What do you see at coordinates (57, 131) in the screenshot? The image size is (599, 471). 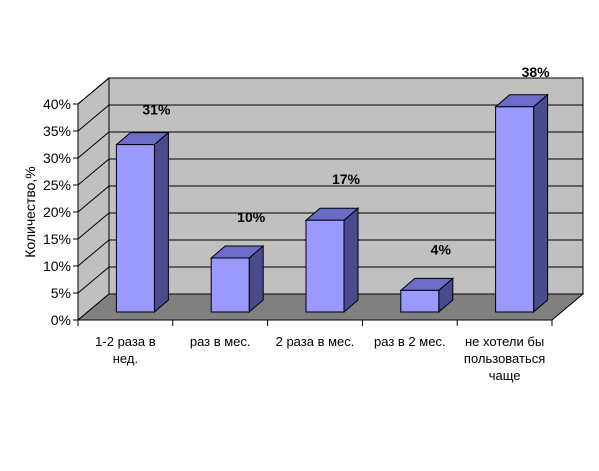 I see `y-tick-label: 35%` at bounding box center [57, 131].